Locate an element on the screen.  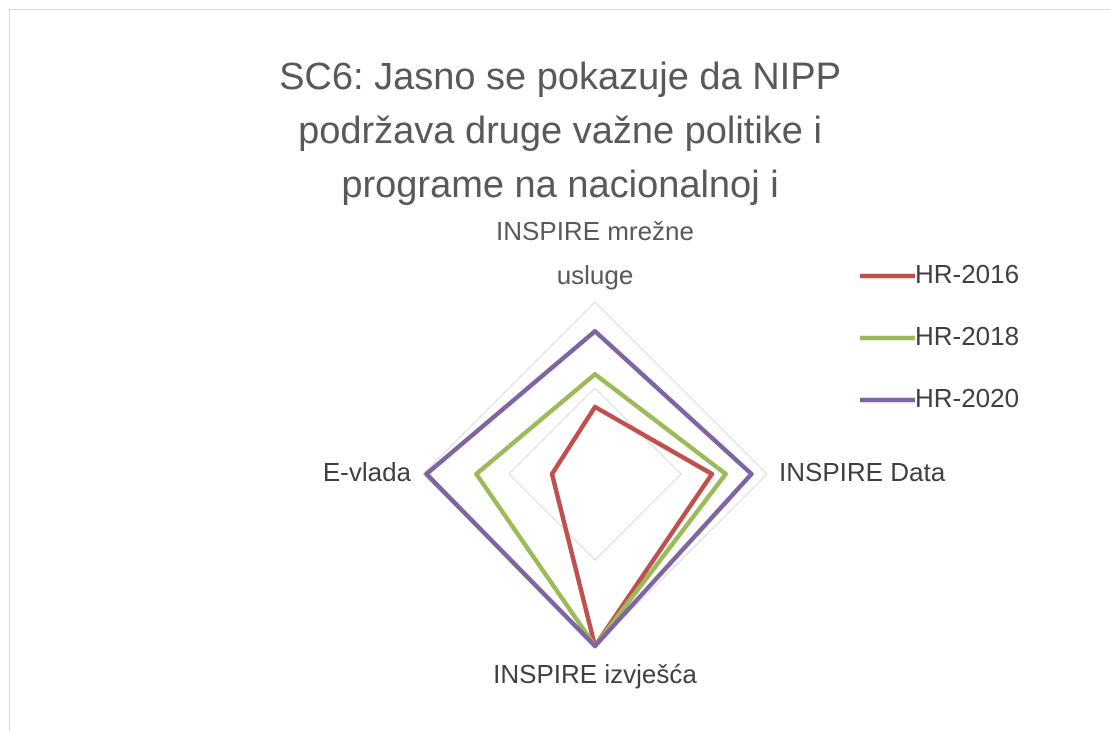
legend-label: HR-2018 is located at coordinates (967, 336).